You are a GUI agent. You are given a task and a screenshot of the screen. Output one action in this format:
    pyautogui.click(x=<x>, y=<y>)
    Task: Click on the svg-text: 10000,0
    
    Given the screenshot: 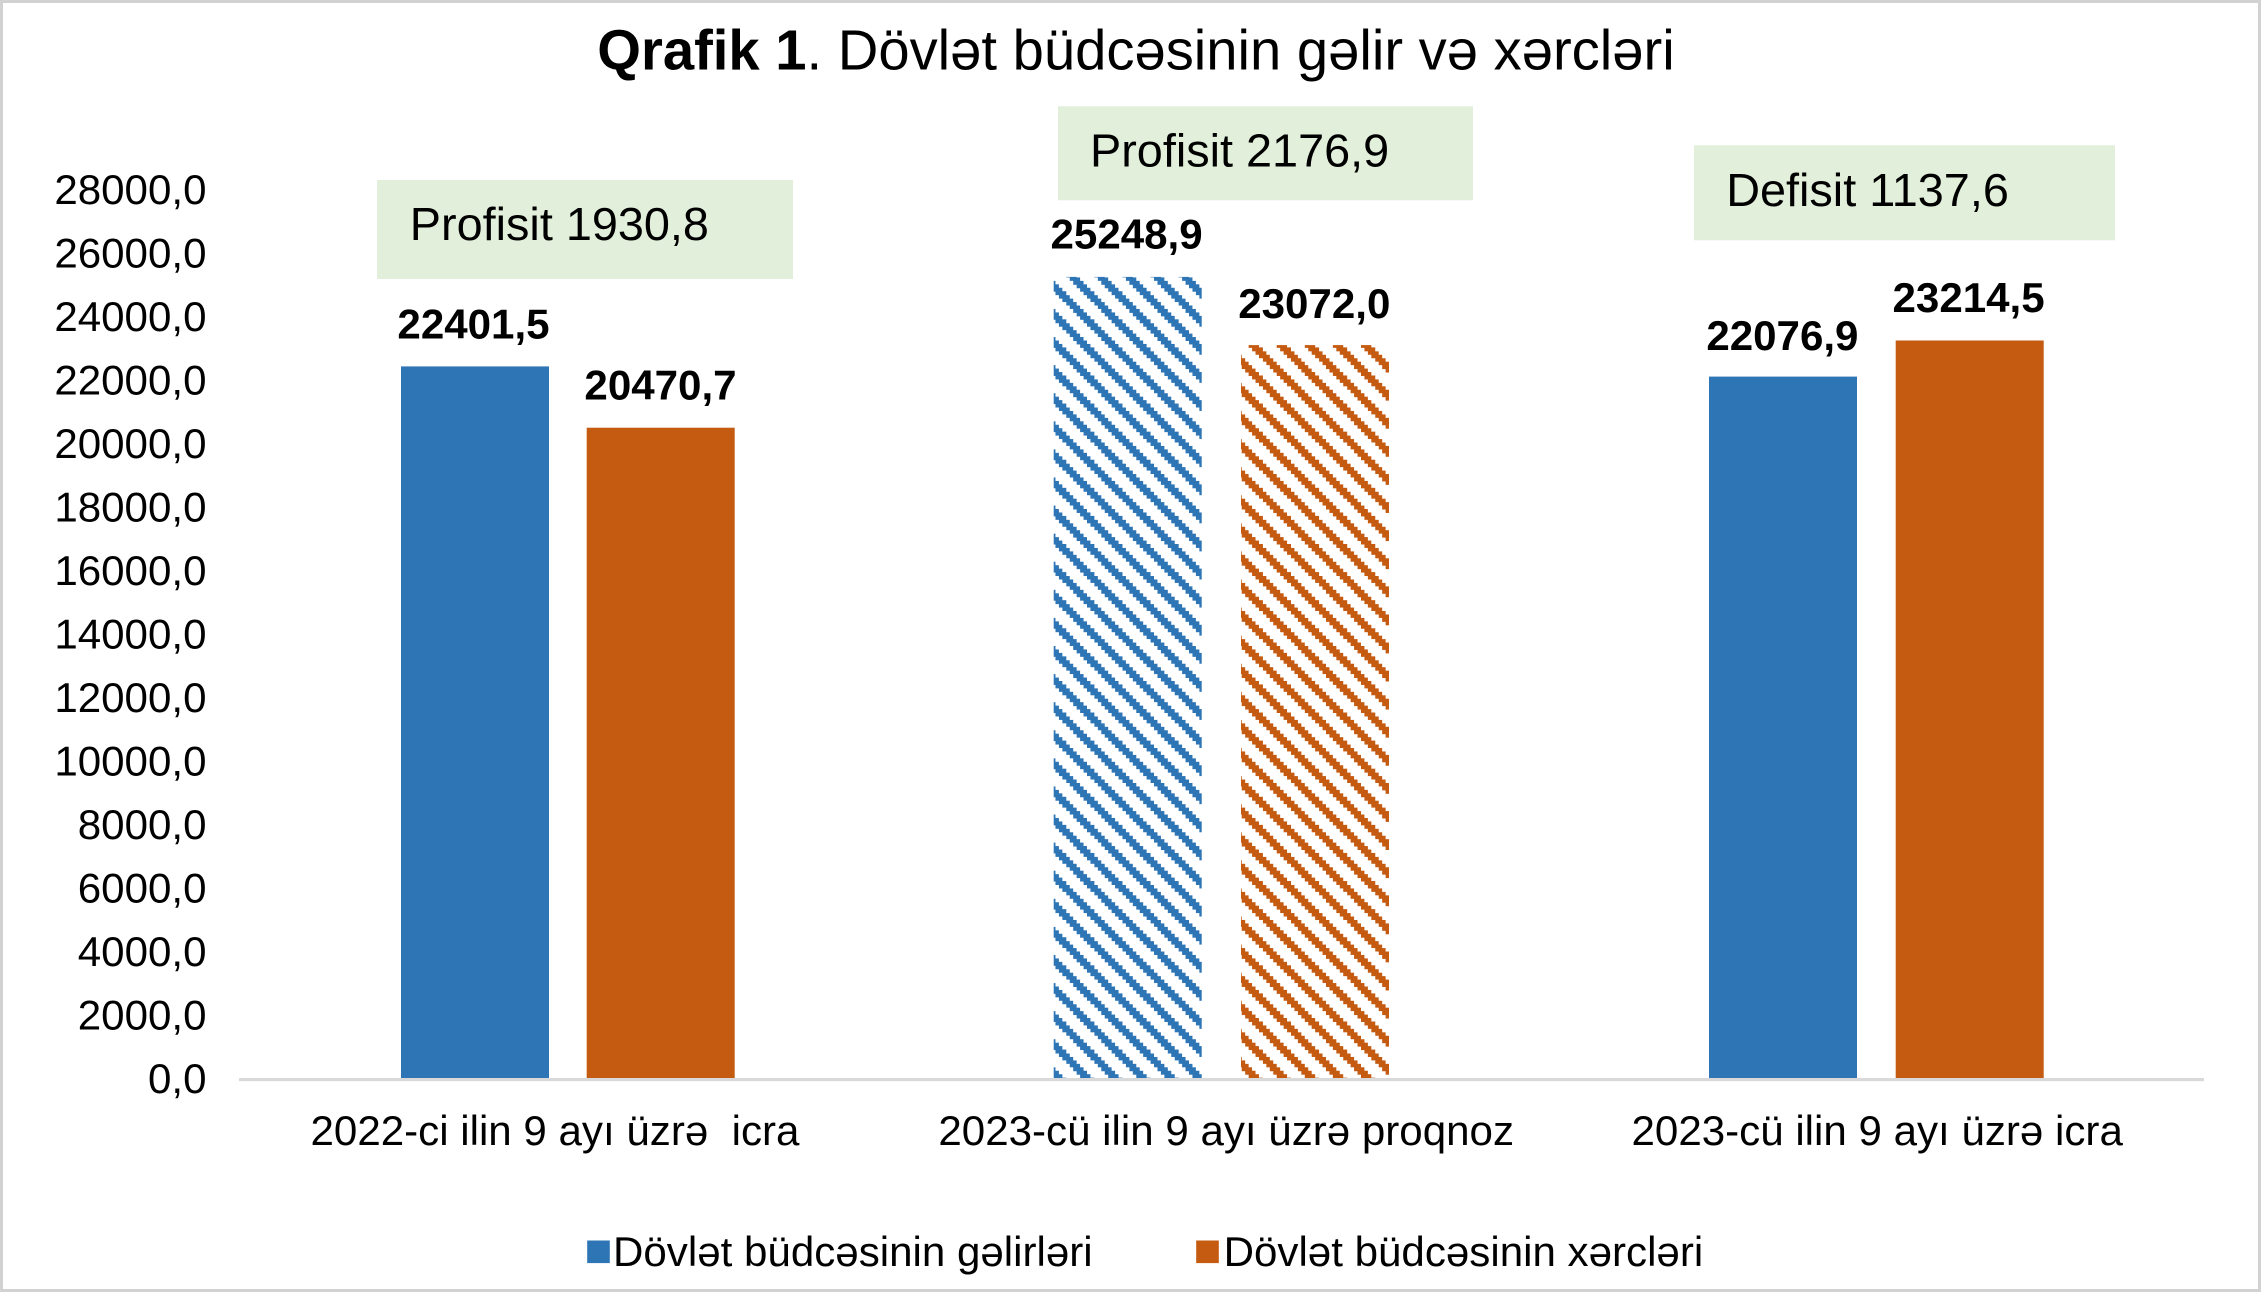 What is the action you would take?
    pyautogui.click(x=130, y=761)
    